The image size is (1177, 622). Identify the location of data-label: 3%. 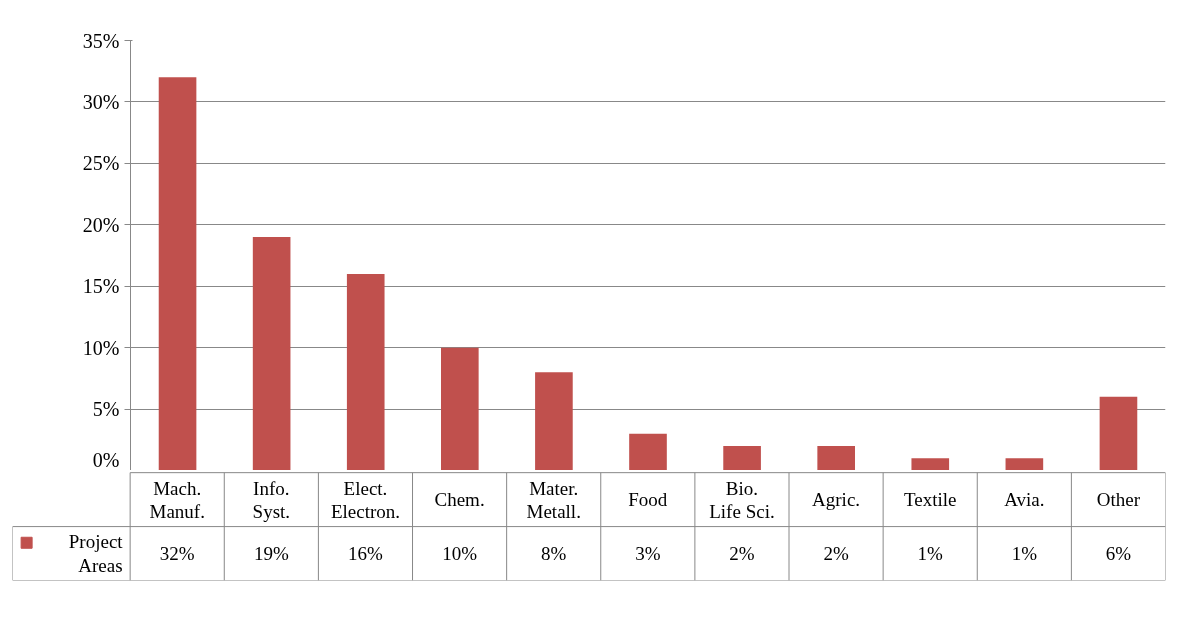
(648, 554).